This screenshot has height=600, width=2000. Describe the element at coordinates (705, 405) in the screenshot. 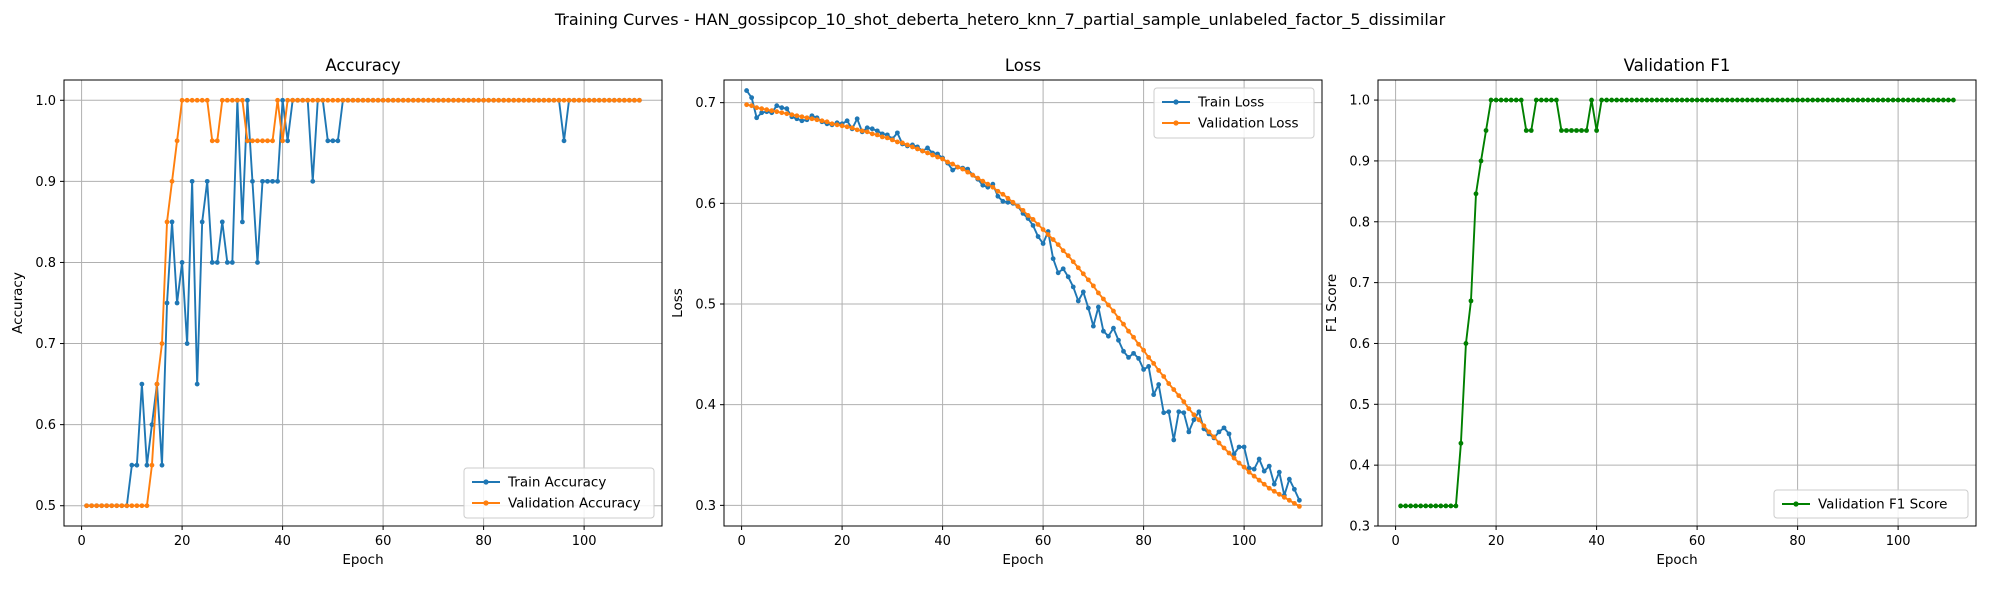

I see `chart-2-y-tick-label: 0.4` at that location.